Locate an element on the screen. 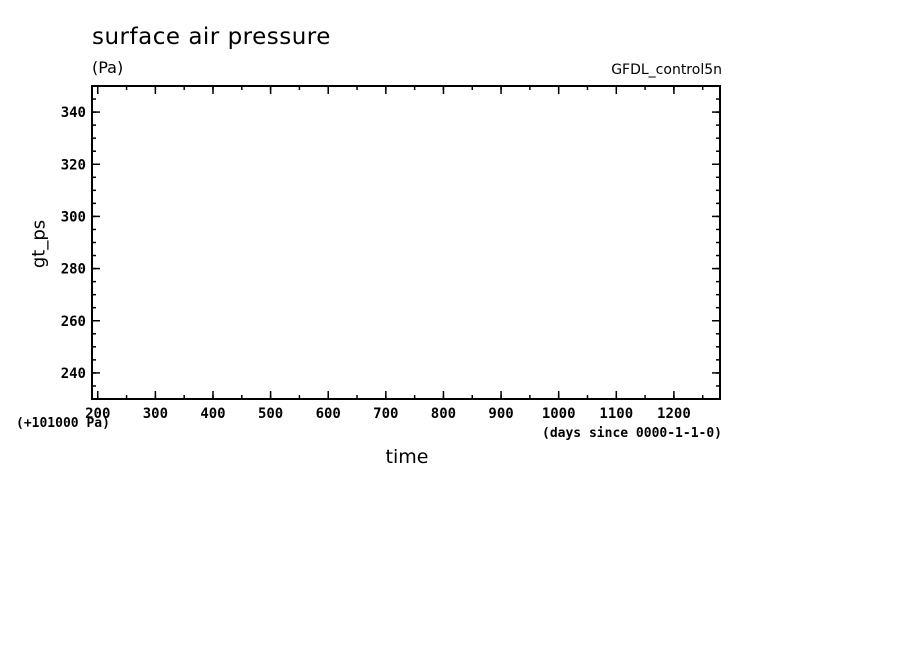  x-tick-label: 300 is located at coordinates (155, 414).